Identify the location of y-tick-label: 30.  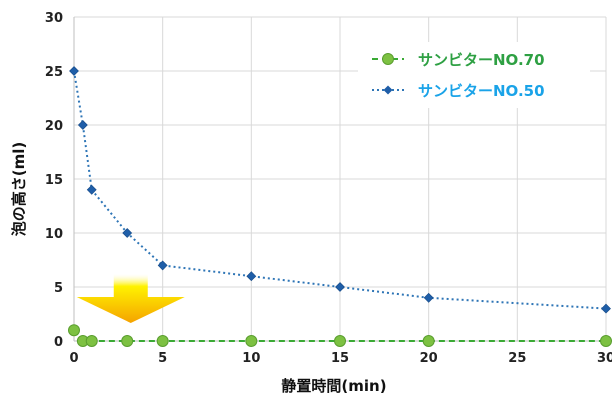
(54, 18).